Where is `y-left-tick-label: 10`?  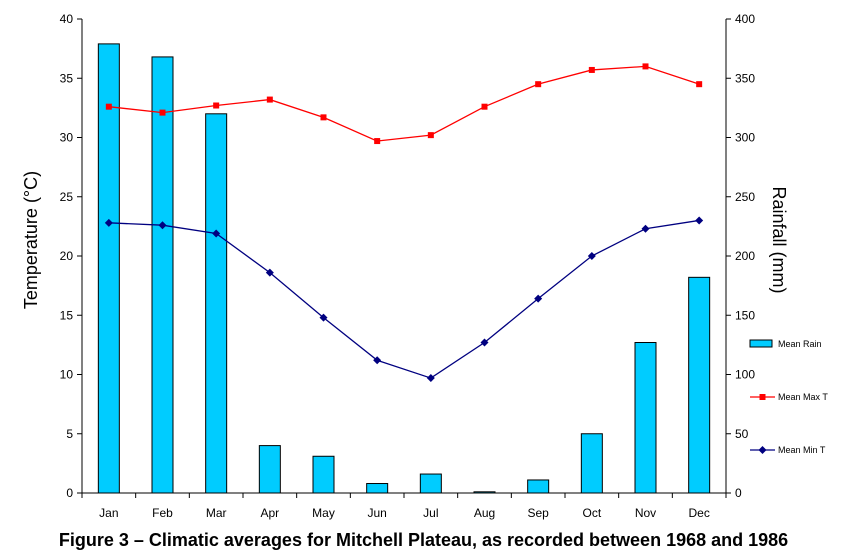 y-left-tick-label: 10 is located at coordinates (67, 375).